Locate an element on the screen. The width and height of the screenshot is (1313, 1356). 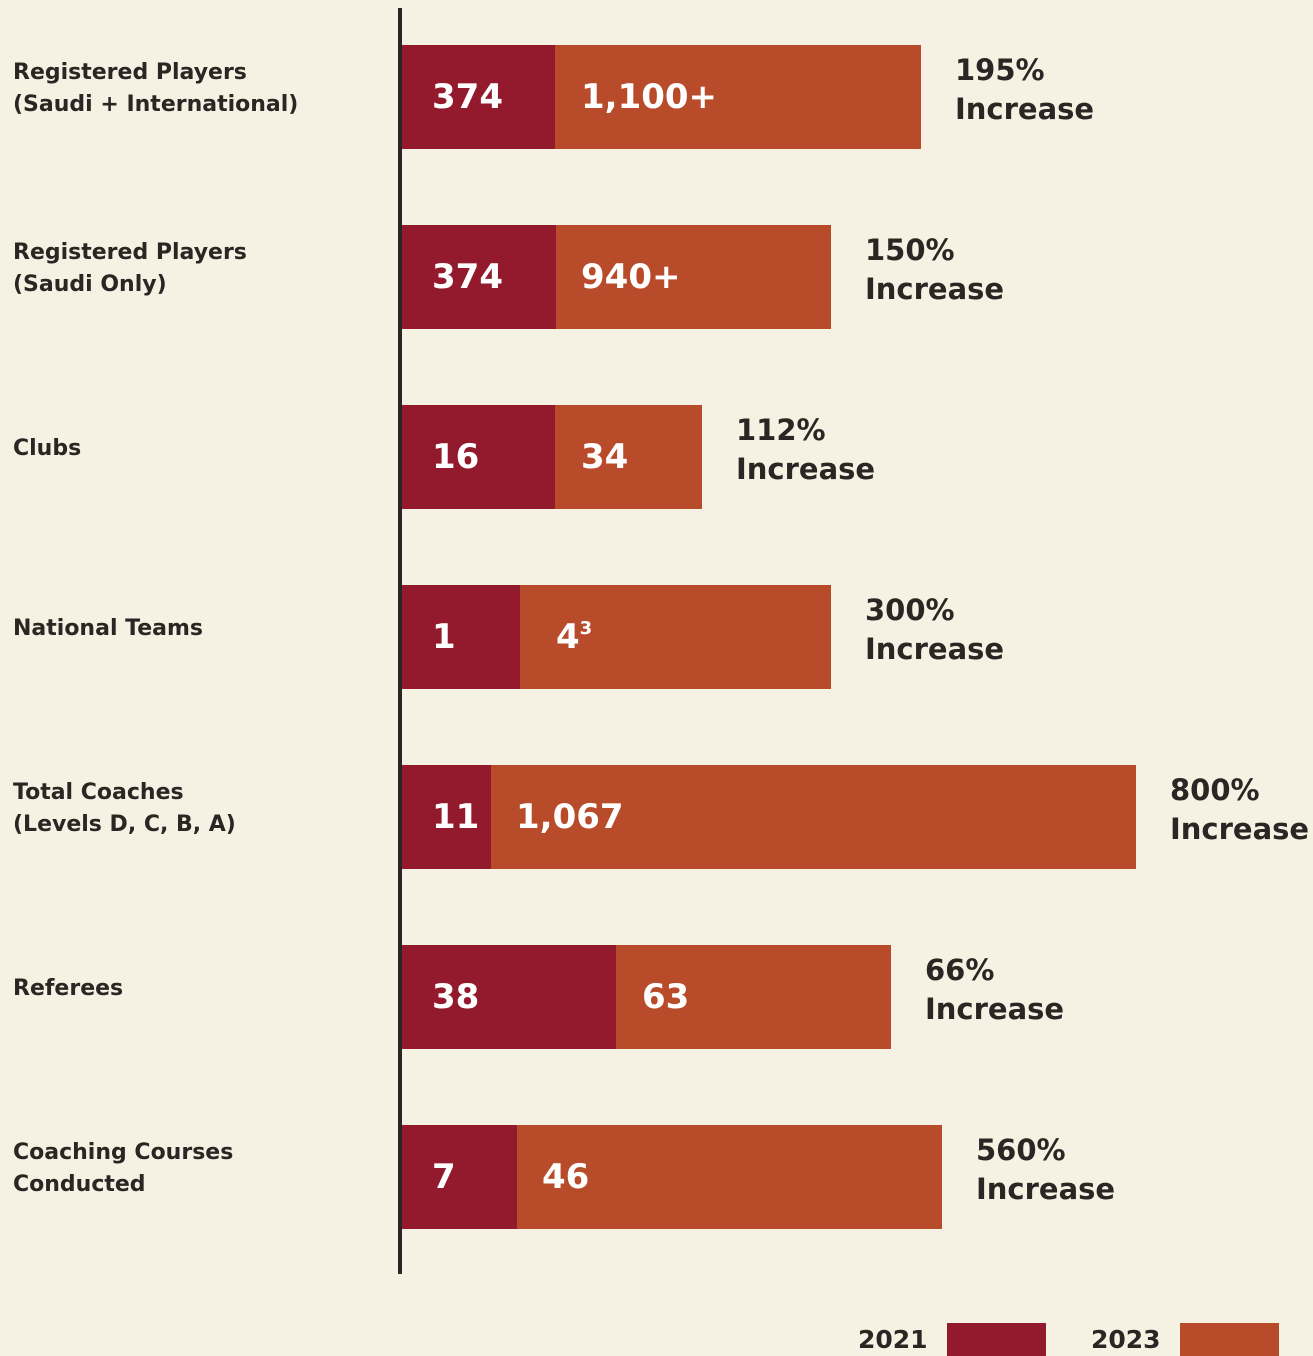
change-value: 150% is located at coordinates (910, 250).